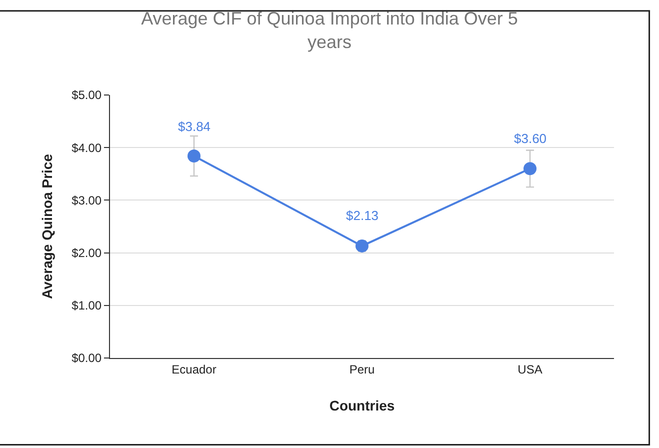 The image size is (659, 448). Describe the element at coordinates (87, 305) in the screenshot. I see `y-tick-label: $1.00` at that location.